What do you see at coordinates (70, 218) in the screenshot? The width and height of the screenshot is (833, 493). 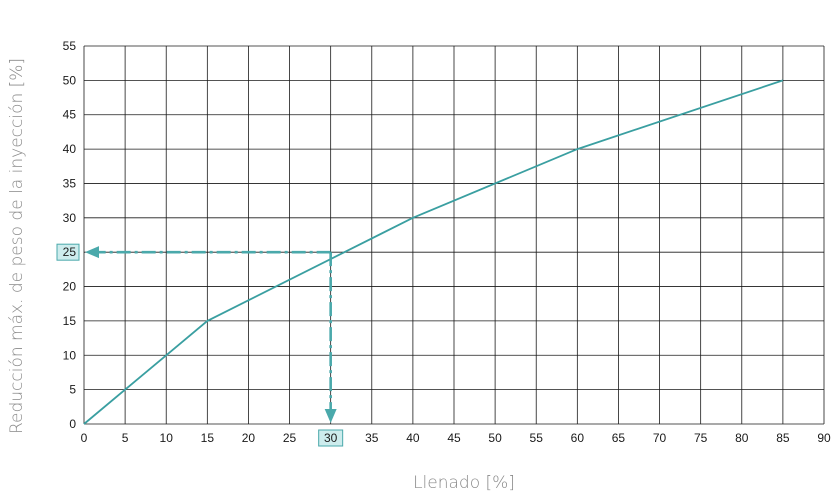 I see `y-tick-label: 30` at bounding box center [70, 218].